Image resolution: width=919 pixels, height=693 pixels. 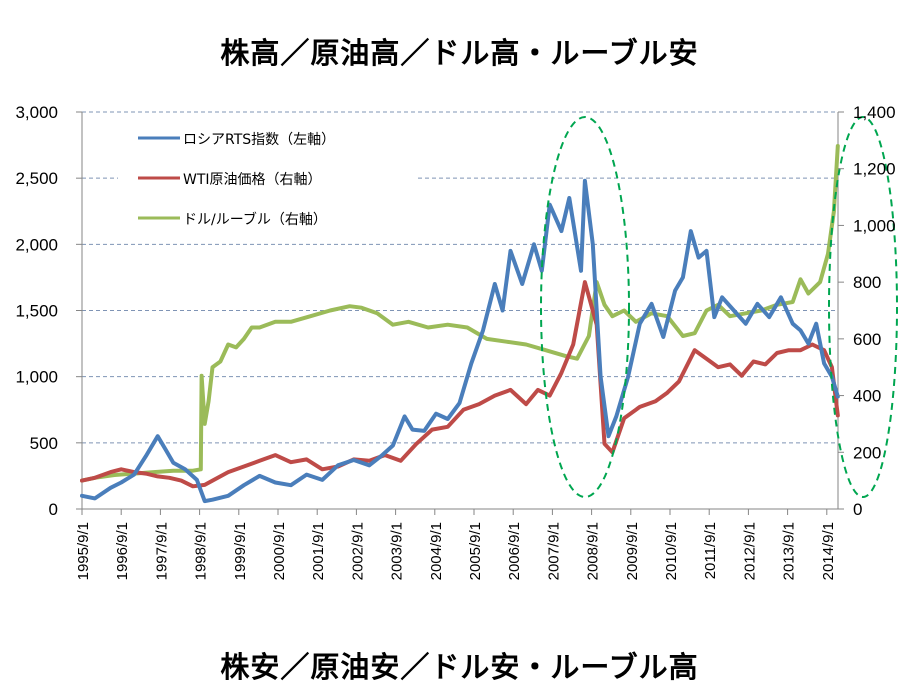 I want to click on right-tick-label: 1,400, so click(x=874, y=112).